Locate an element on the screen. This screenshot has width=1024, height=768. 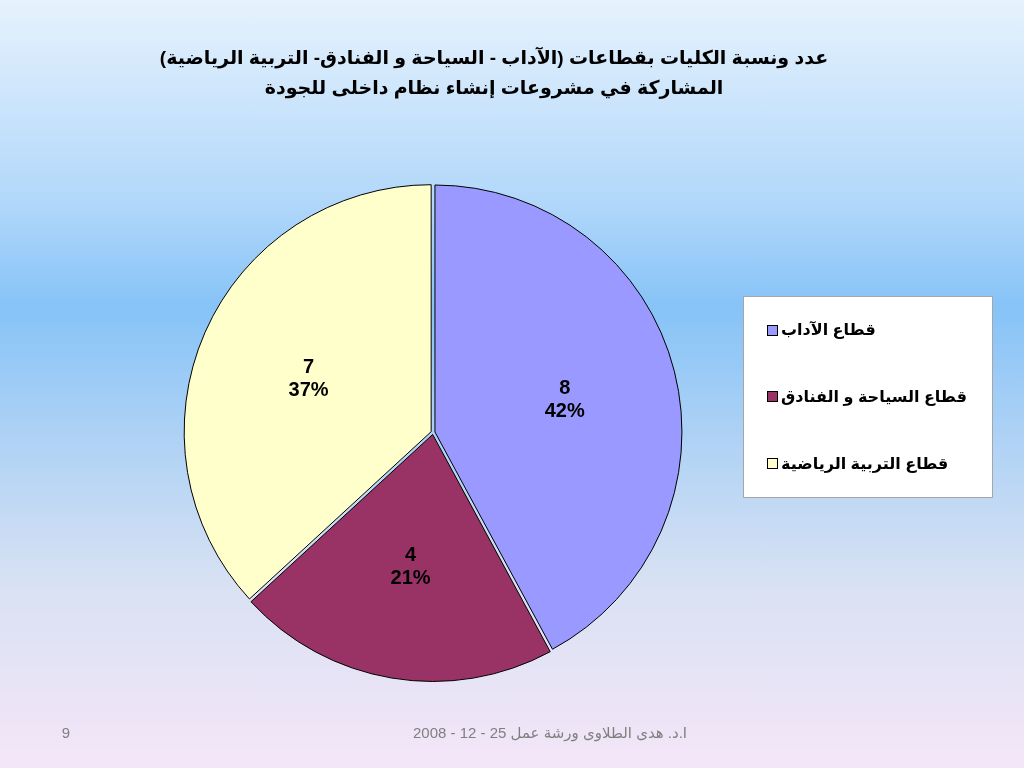
legend-label: قطاع التربية الرياضية is located at coordinates (865, 463).